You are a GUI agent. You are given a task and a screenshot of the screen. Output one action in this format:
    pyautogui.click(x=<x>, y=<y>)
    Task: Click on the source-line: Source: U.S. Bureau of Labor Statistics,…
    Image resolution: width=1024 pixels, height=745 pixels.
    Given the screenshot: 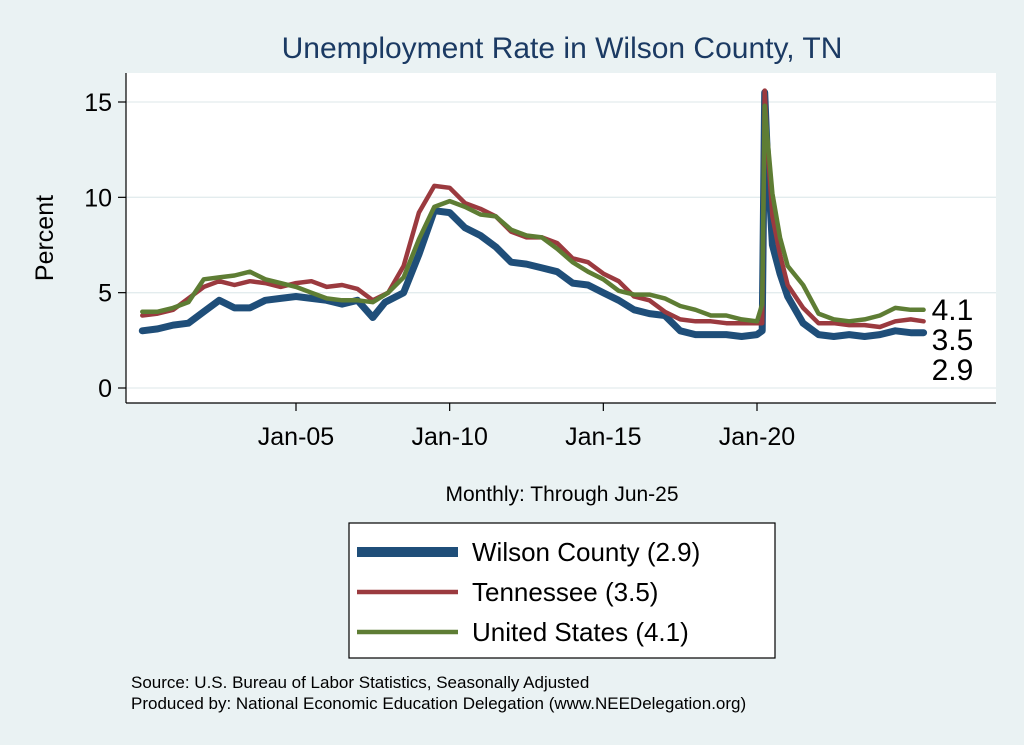 What is the action you would take?
    pyautogui.click(x=360, y=682)
    